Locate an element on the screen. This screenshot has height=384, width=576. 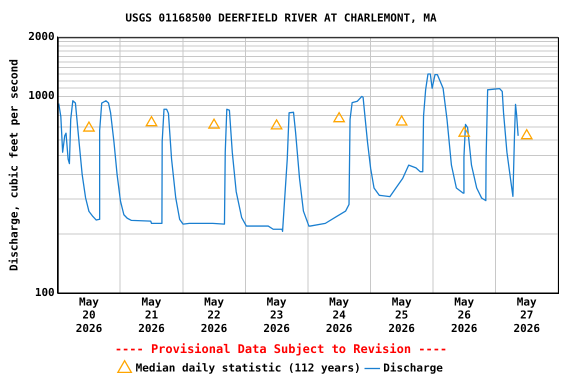
text: ---- Provisional Data Subject to Revision ---- is located at coordinates (281, 349).